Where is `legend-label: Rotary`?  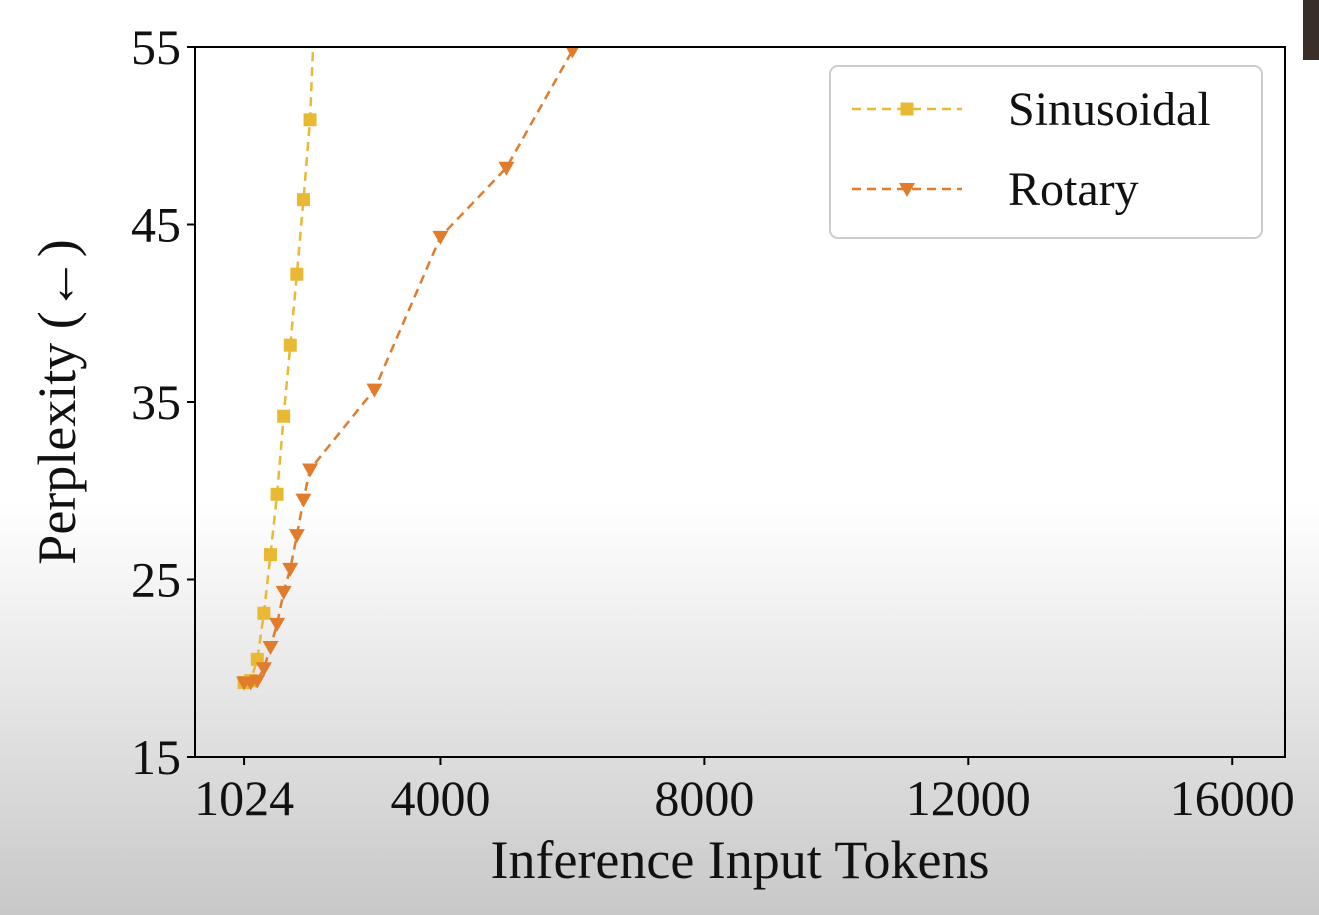
legend-label: Rotary is located at coordinates (1073, 189).